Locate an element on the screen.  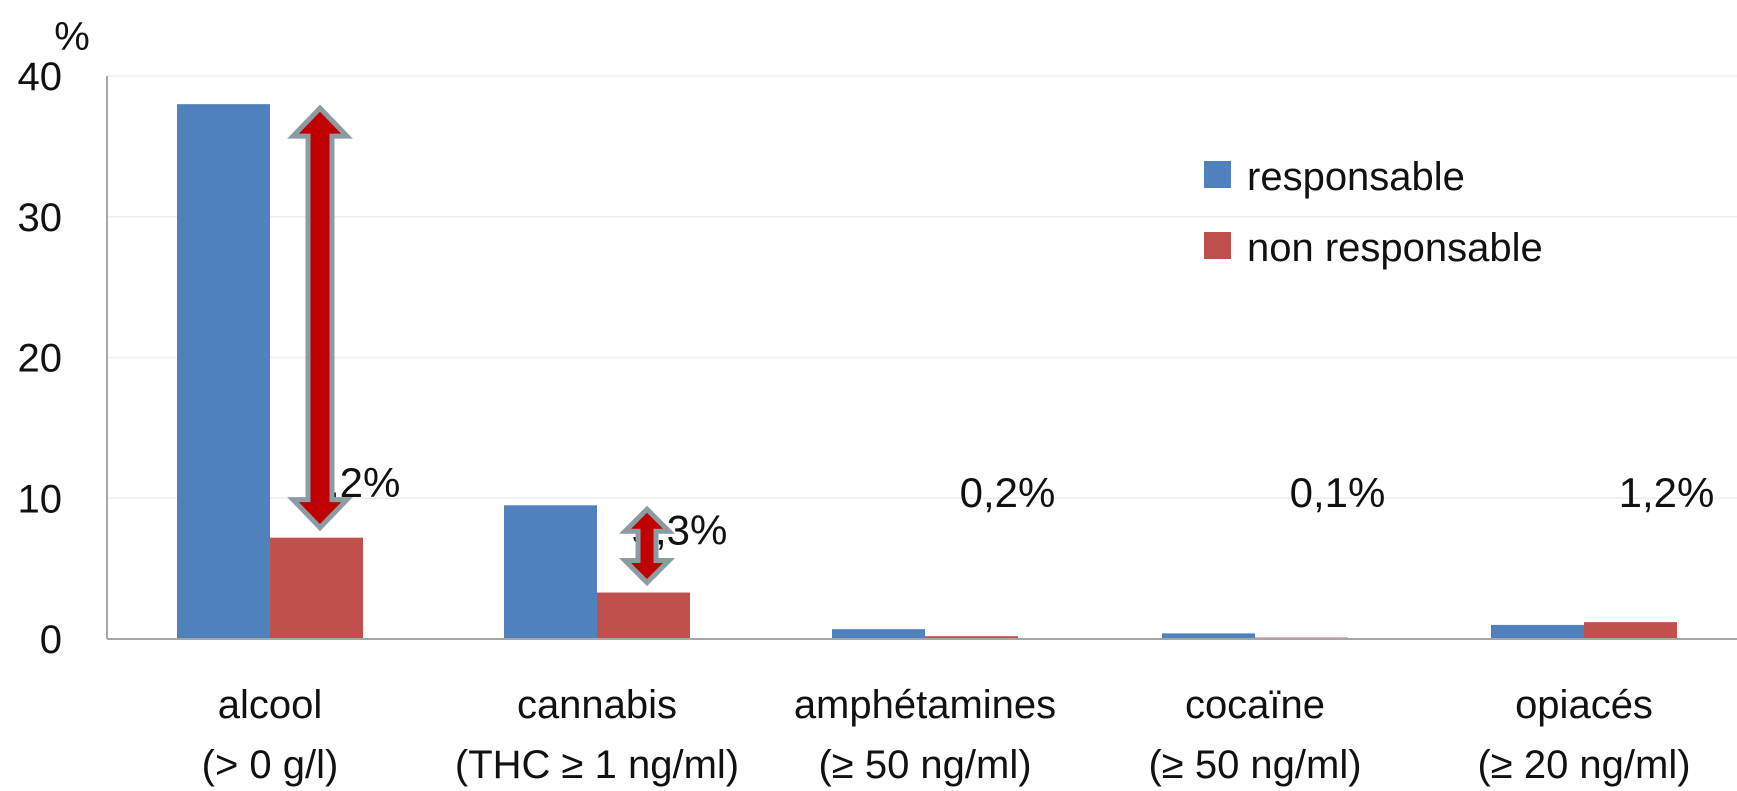
category-threshold-label: (> 0 g/l) is located at coordinates (270, 765).